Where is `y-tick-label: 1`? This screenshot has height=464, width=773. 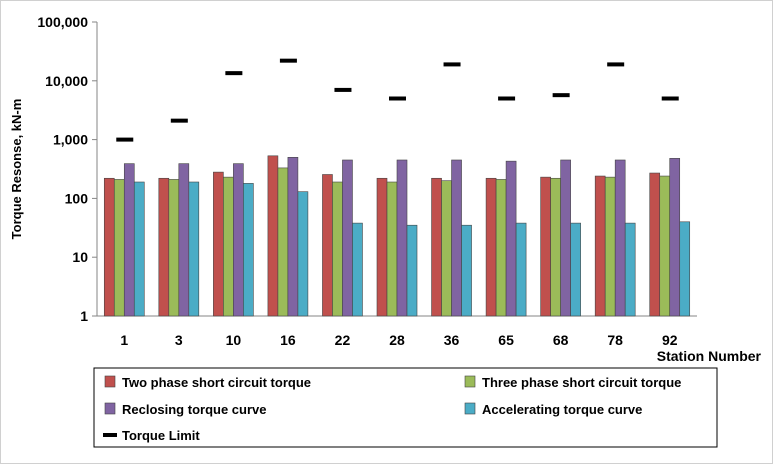 y-tick-label: 1 is located at coordinates (84, 316).